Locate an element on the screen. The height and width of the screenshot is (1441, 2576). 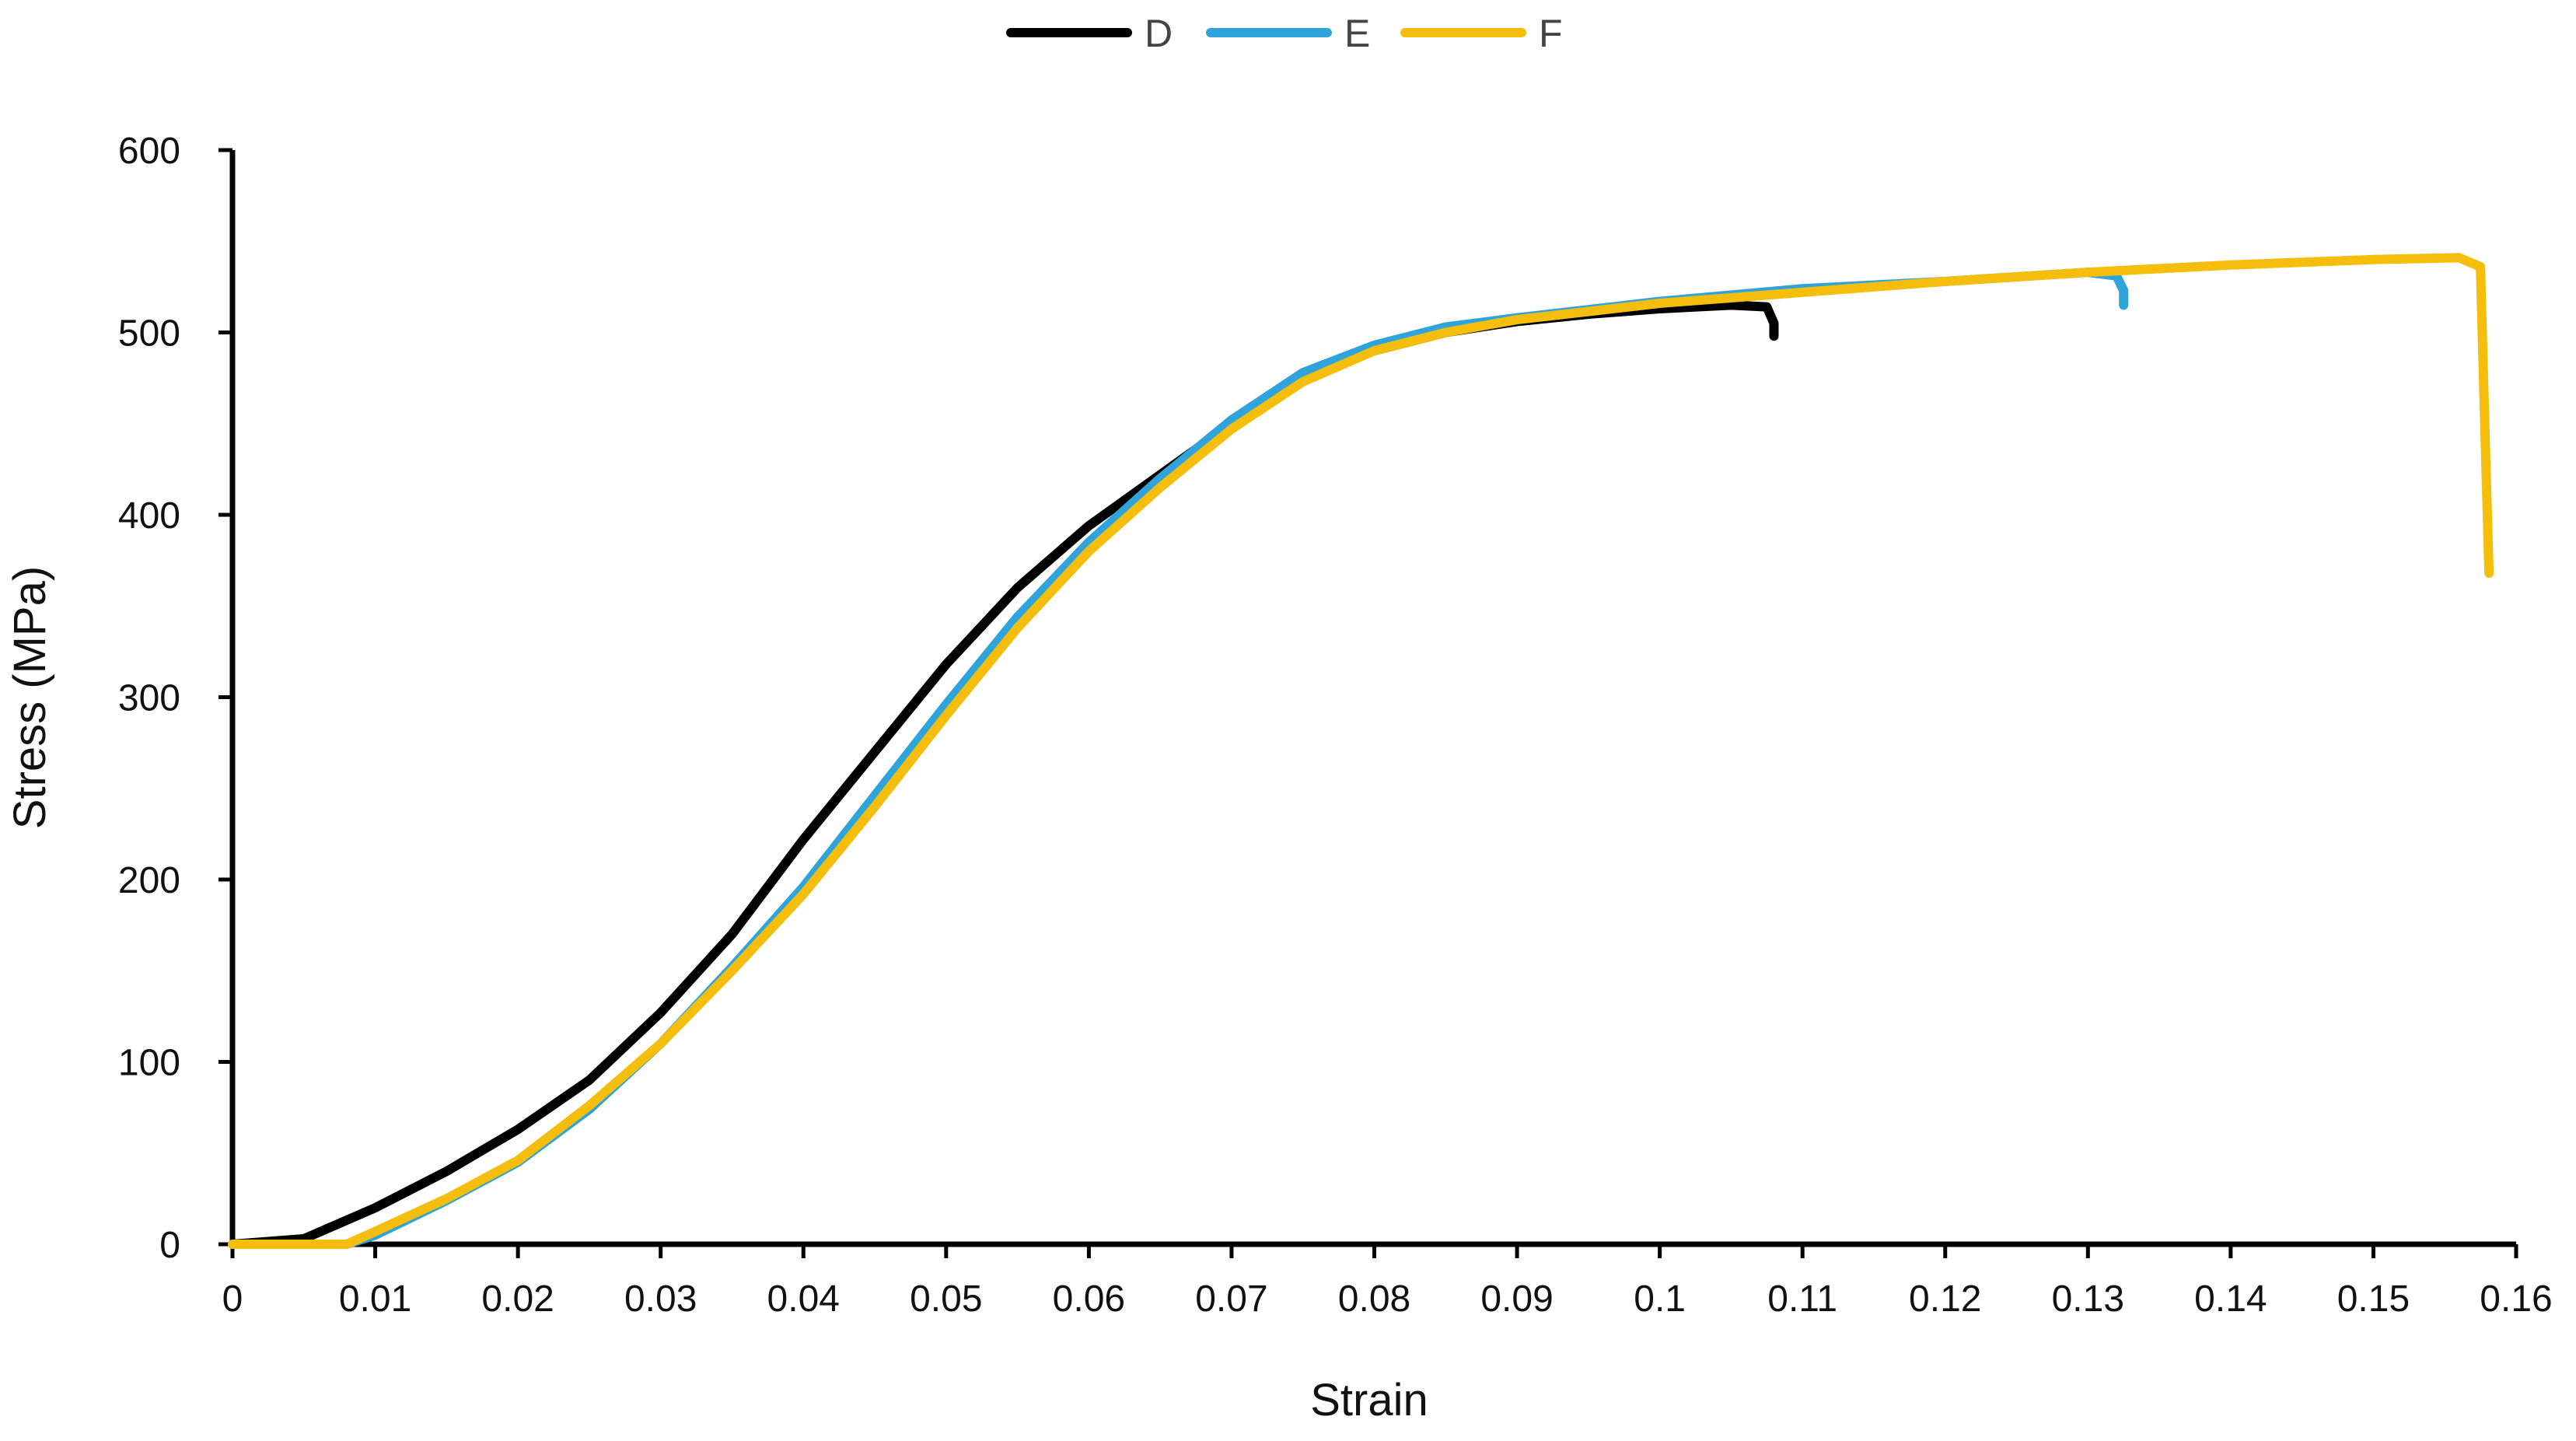
x-tick-label: 0.12 is located at coordinates (1945, 1299).